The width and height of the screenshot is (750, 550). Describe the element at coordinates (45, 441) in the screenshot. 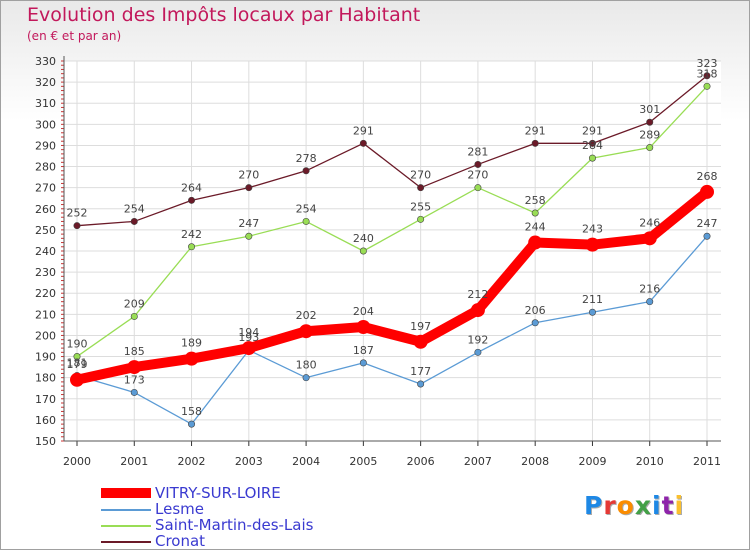

I see `y-tick-label: 150` at that location.